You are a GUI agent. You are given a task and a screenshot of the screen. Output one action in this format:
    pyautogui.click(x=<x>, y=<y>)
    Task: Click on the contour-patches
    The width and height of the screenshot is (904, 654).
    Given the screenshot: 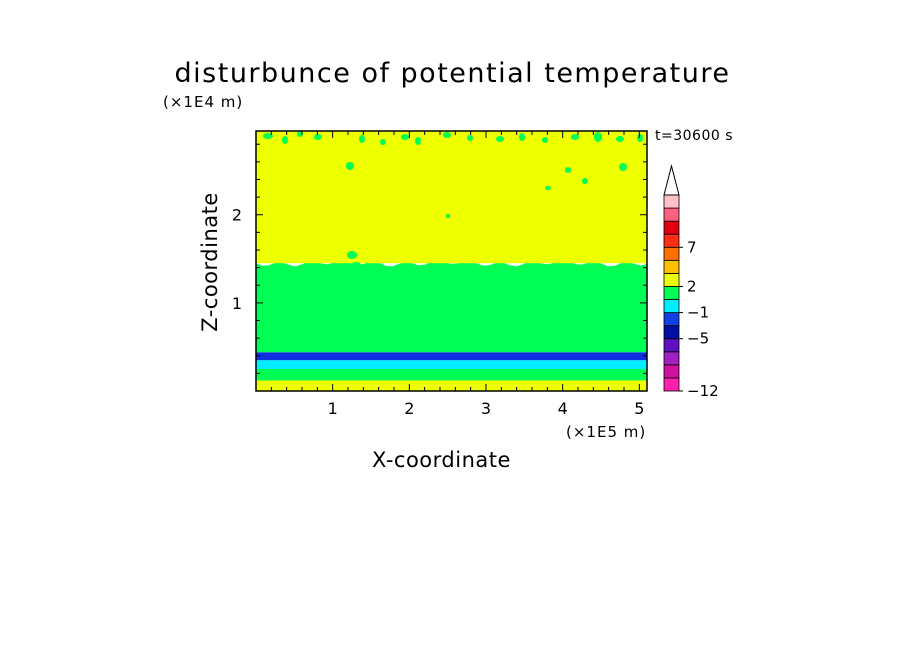 What is the action you would take?
    pyautogui.click(x=453, y=221)
    